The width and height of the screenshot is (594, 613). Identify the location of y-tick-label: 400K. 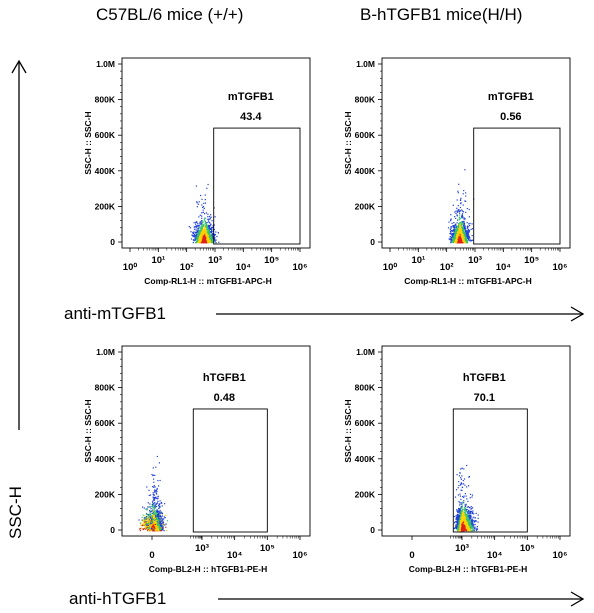
(105, 459).